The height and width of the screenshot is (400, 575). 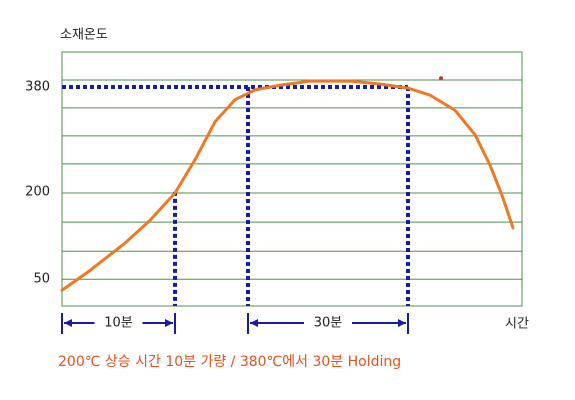 What do you see at coordinates (118, 323) in the screenshot?
I see `span-label: 10분` at bounding box center [118, 323].